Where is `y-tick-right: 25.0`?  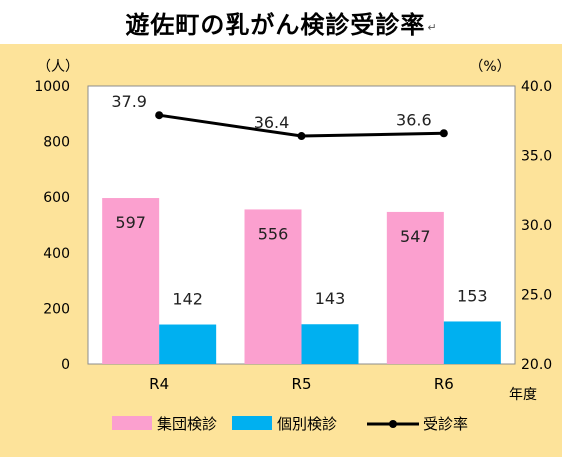
y-tick-right: 25.0 is located at coordinates (536, 296).